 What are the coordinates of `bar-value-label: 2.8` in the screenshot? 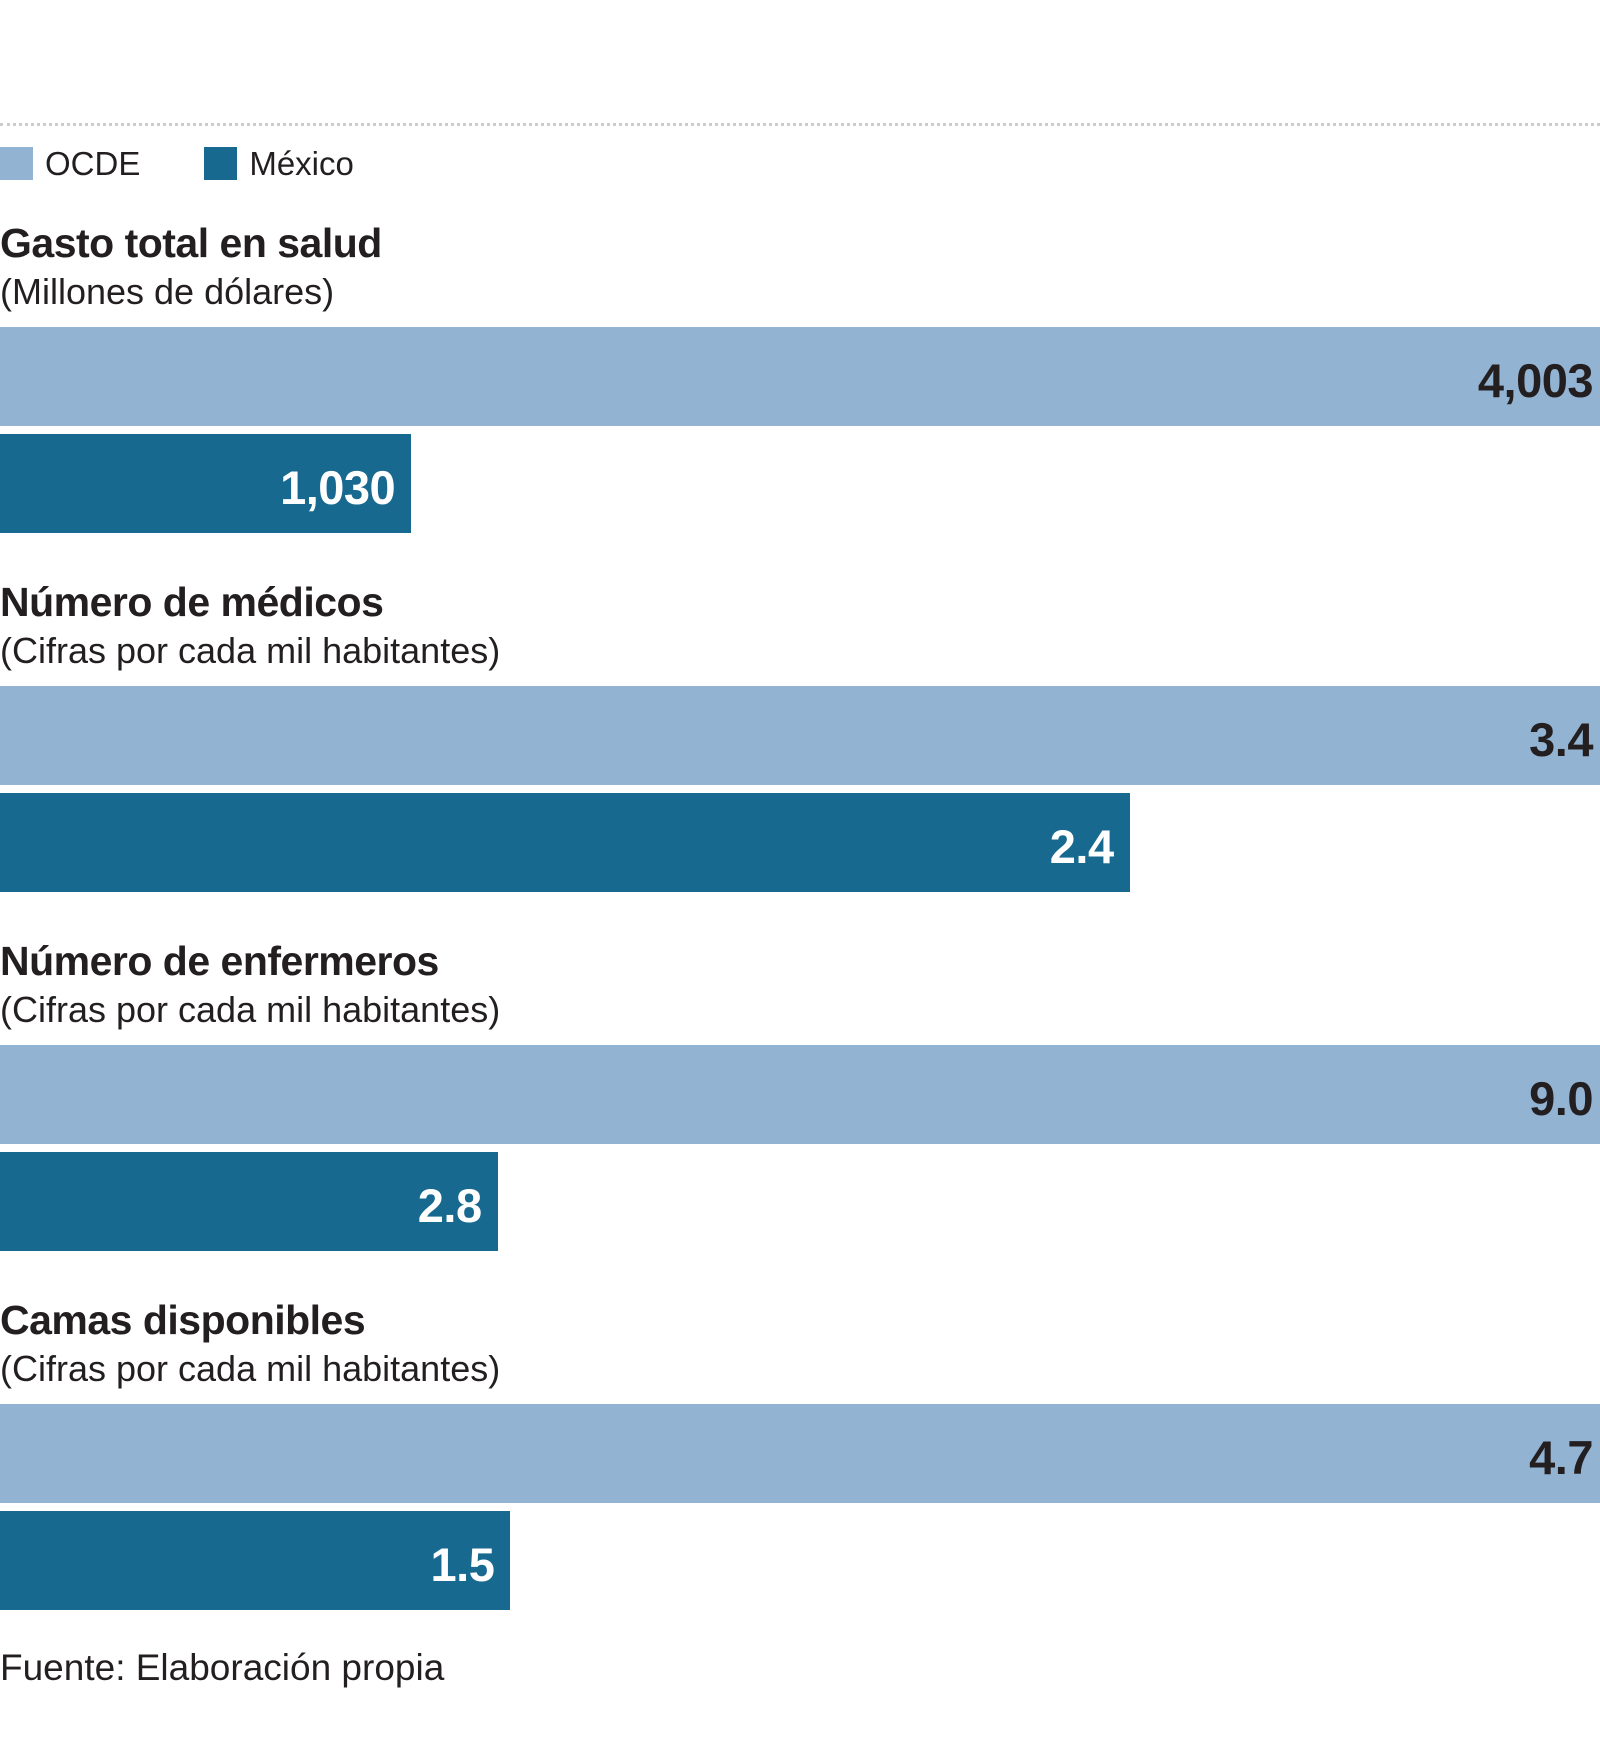 It's located at (449, 1205).